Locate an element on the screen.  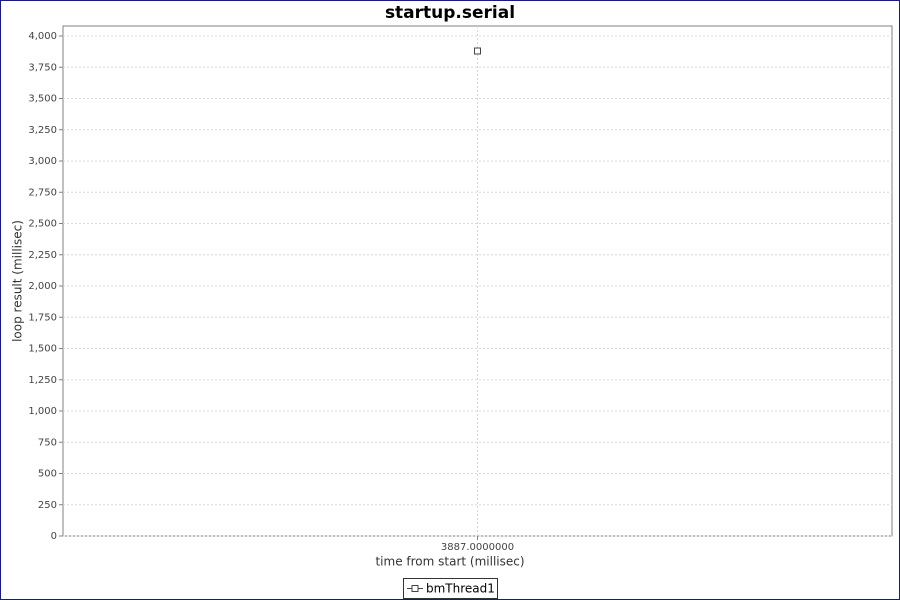
legend-marker is located at coordinates (415, 588).